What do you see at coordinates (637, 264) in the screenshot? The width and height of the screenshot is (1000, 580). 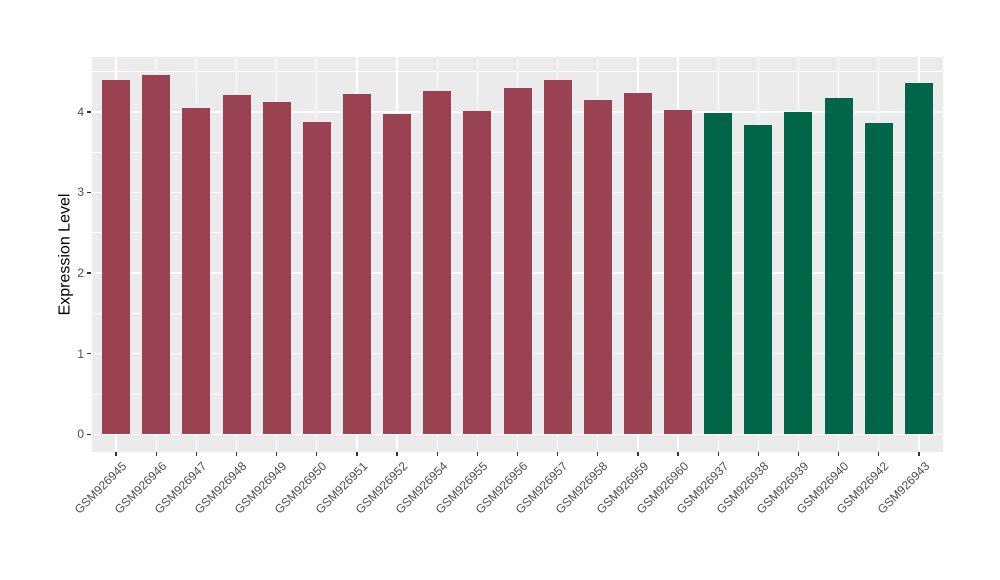 I see `bar-GSM926959` at bounding box center [637, 264].